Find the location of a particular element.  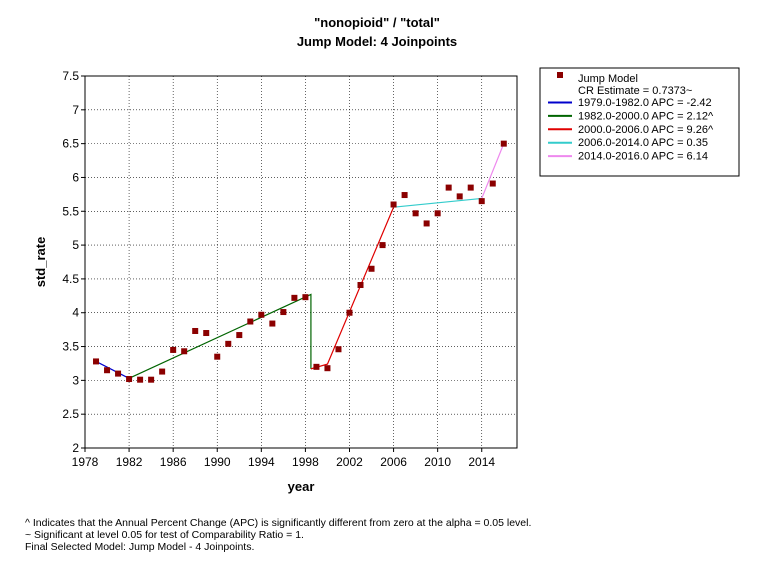

y-tick-label: 2.5 is located at coordinates (70, 414).